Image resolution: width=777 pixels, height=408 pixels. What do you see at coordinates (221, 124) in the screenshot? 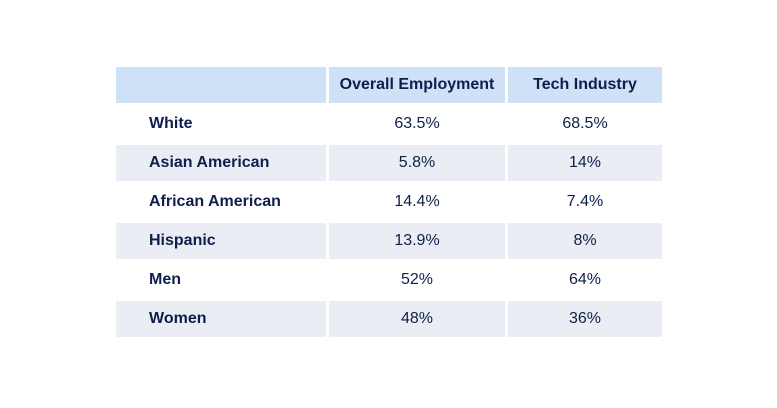
I see `row-label-white: White` at bounding box center [221, 124].